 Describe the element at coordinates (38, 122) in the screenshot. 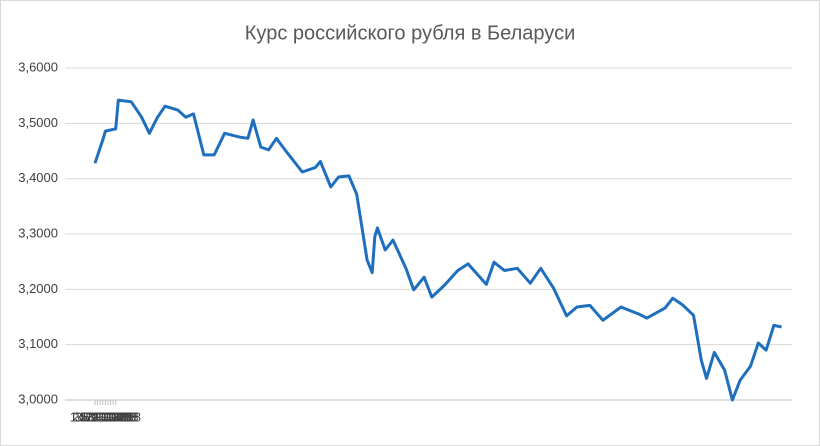

I see `y-tick-label: 3,5000` at that location.